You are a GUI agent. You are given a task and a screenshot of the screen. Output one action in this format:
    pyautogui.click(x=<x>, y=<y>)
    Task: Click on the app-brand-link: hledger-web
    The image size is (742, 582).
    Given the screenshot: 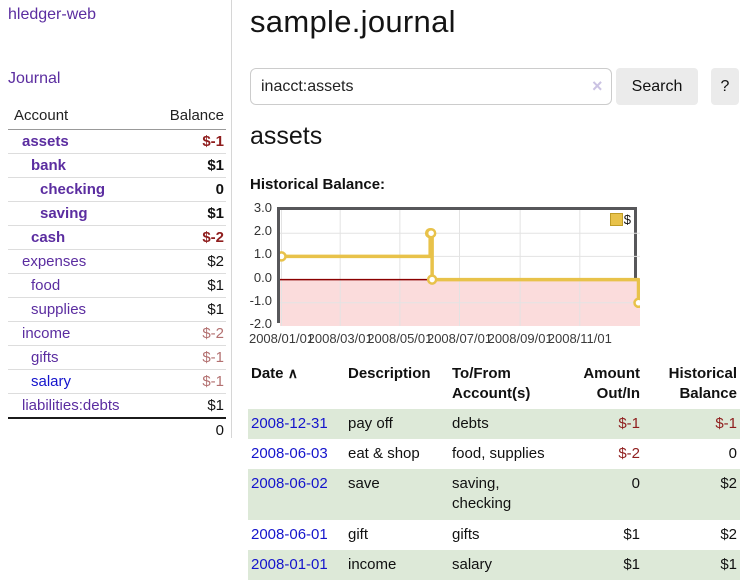 What is the action you would take?
    pyautogui.click(x=52, y=14)
    